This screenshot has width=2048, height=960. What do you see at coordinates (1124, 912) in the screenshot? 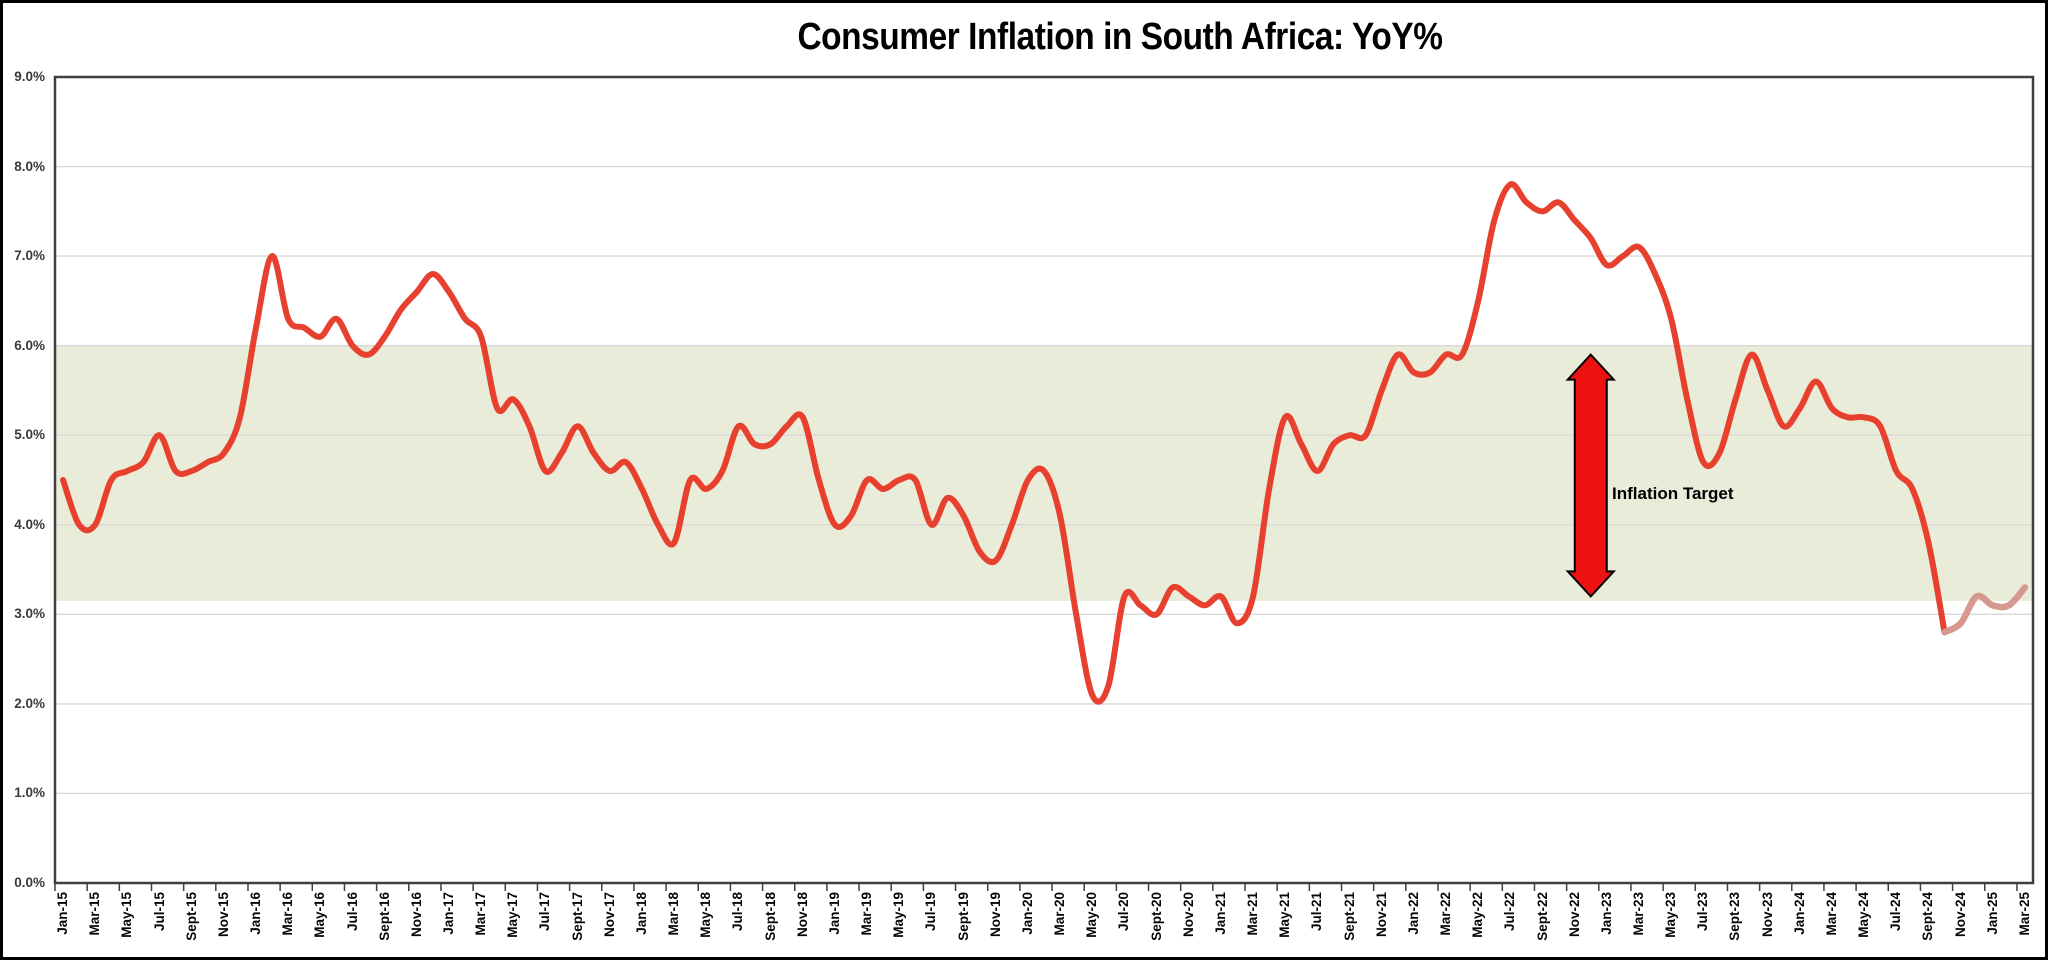
I see `x-tick-label: Jul-20` at bounding box center [1124, 912].